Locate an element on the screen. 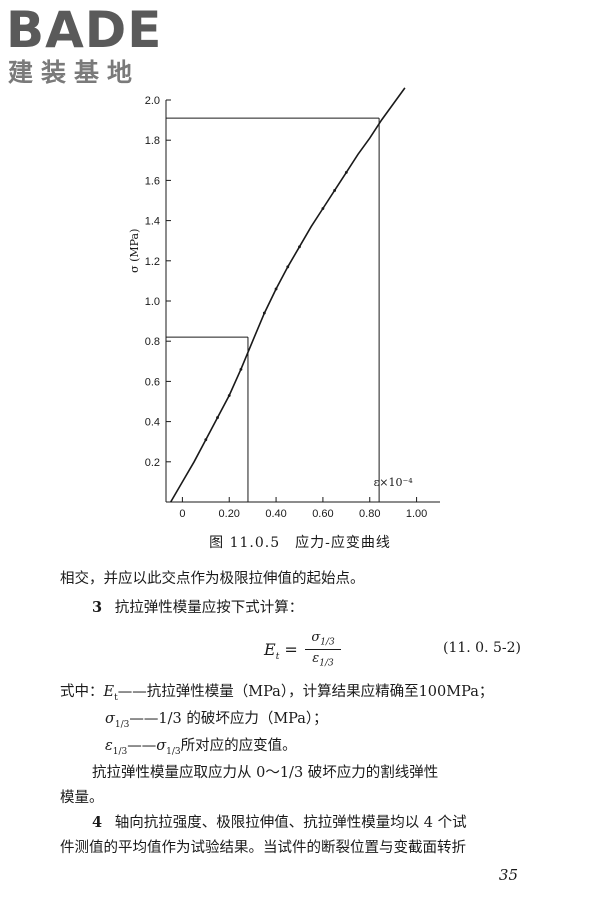  paragraph-secant-line1: 抗拉弹性模量应取应力从 0～1/3 破坏应力的割线弹性 is located at coordinates (265, 773).